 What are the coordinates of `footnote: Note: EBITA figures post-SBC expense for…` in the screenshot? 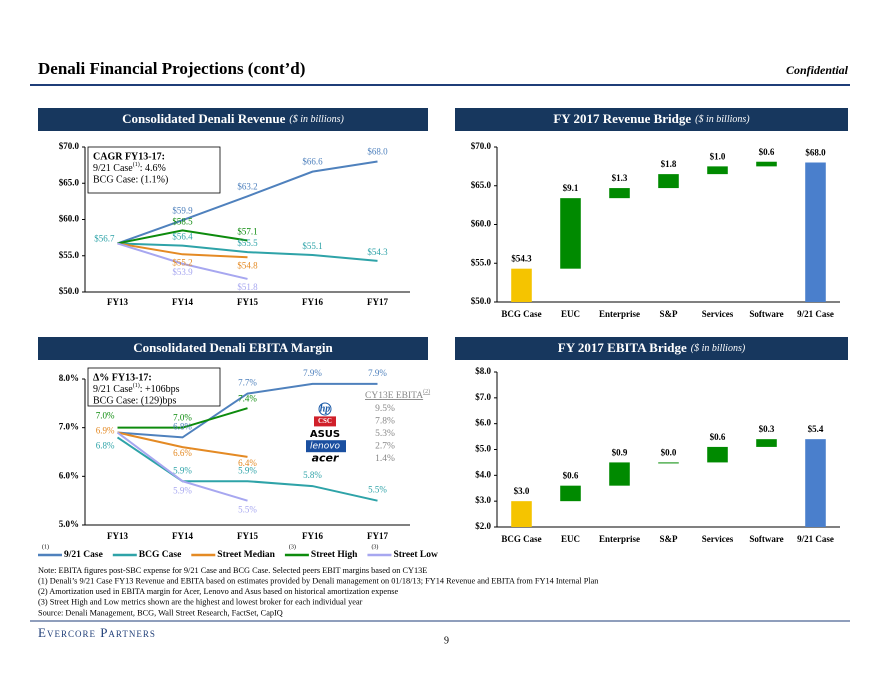 It's located at (232, 570).